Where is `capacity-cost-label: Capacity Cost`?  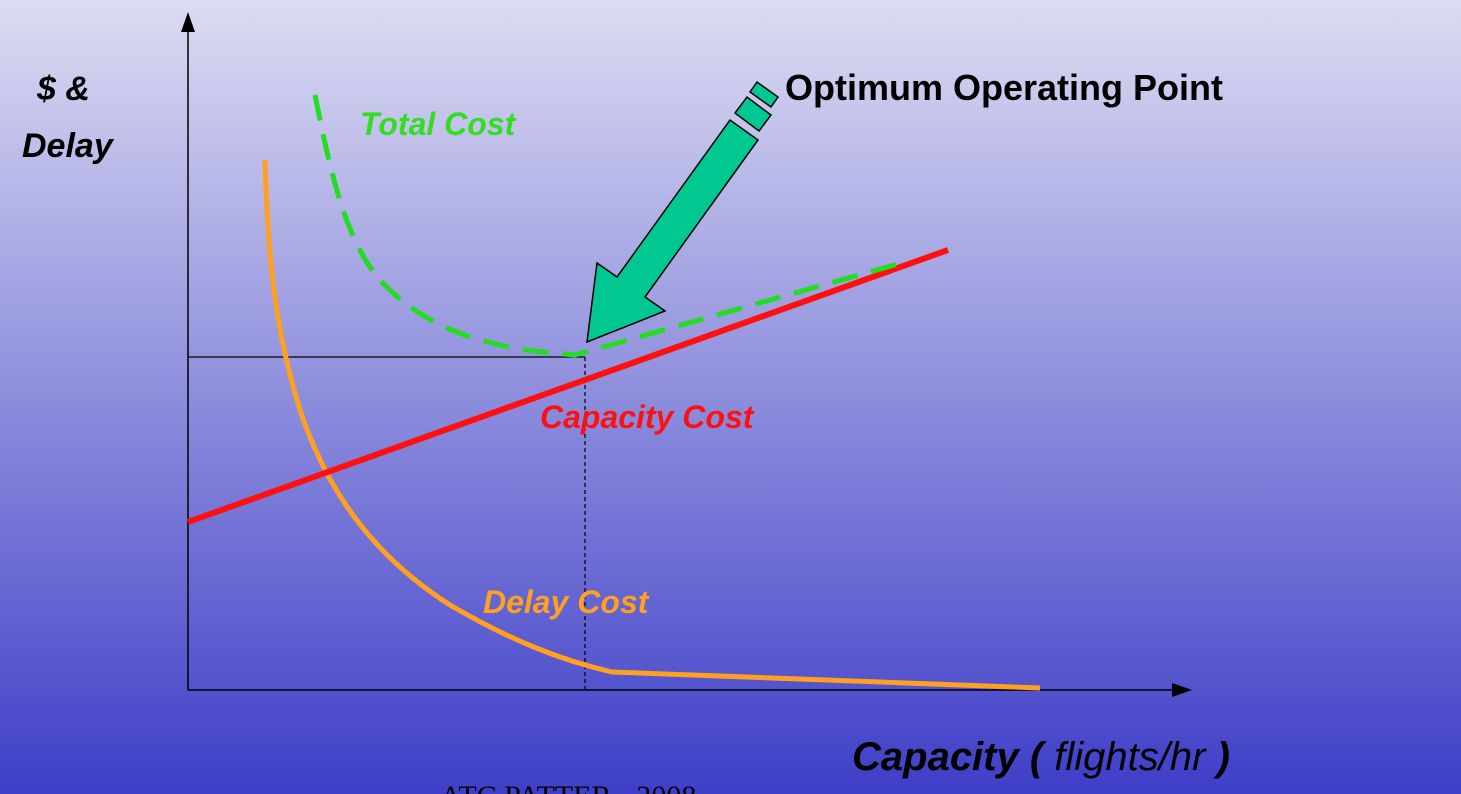 capacity-cost-label: Capacity Cost is located at coordinates (647, 417).